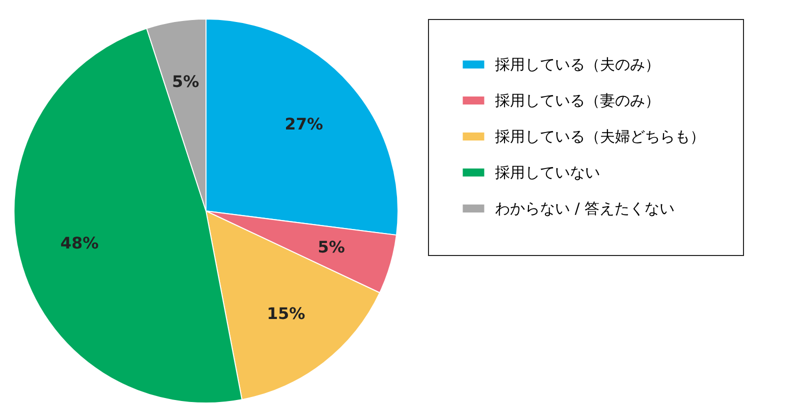  Describe the element at coordinates (286, 314) in the screenshot. I see `data-label: 15%` at that location.